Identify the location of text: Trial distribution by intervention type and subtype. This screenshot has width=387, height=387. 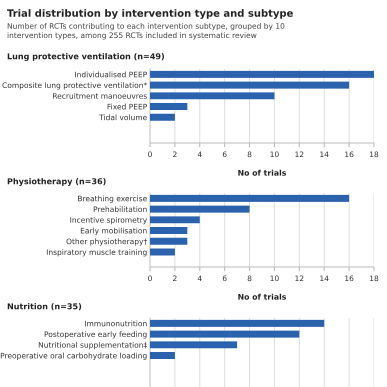
(150, 14).